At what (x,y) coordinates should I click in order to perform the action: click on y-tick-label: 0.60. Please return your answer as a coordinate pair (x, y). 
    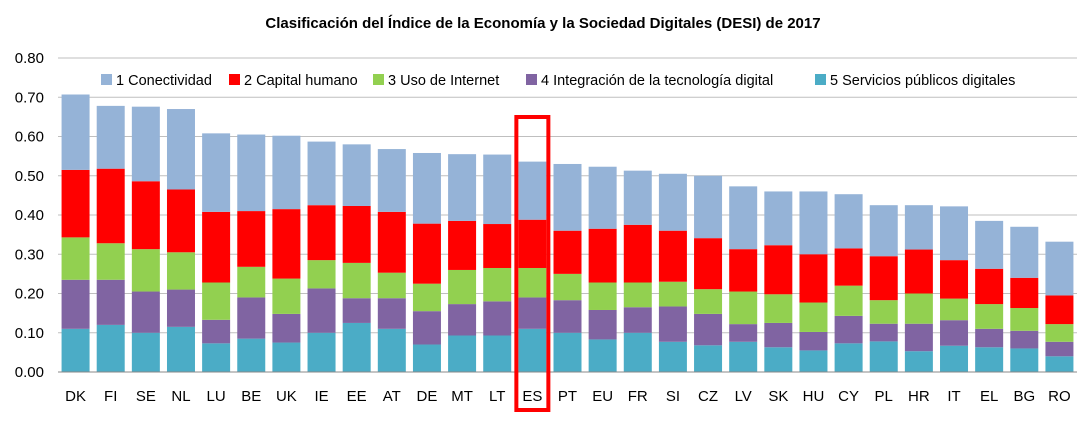
    Looking at the image, I should click on (29, 137).